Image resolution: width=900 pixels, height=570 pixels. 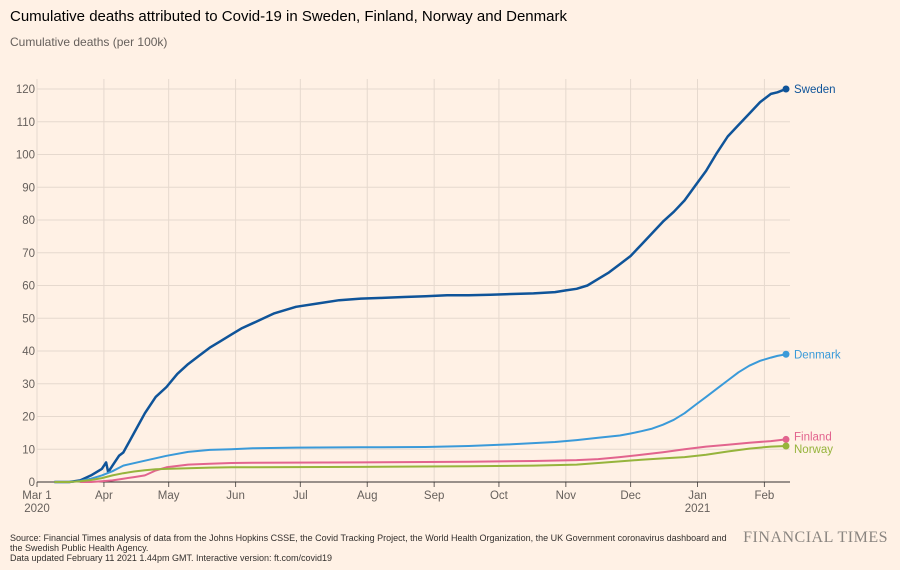 What do you see at coordinates (28, 418) in the screenshot?
I see `y-tick-label: 20` at bounding box center [28, 418].